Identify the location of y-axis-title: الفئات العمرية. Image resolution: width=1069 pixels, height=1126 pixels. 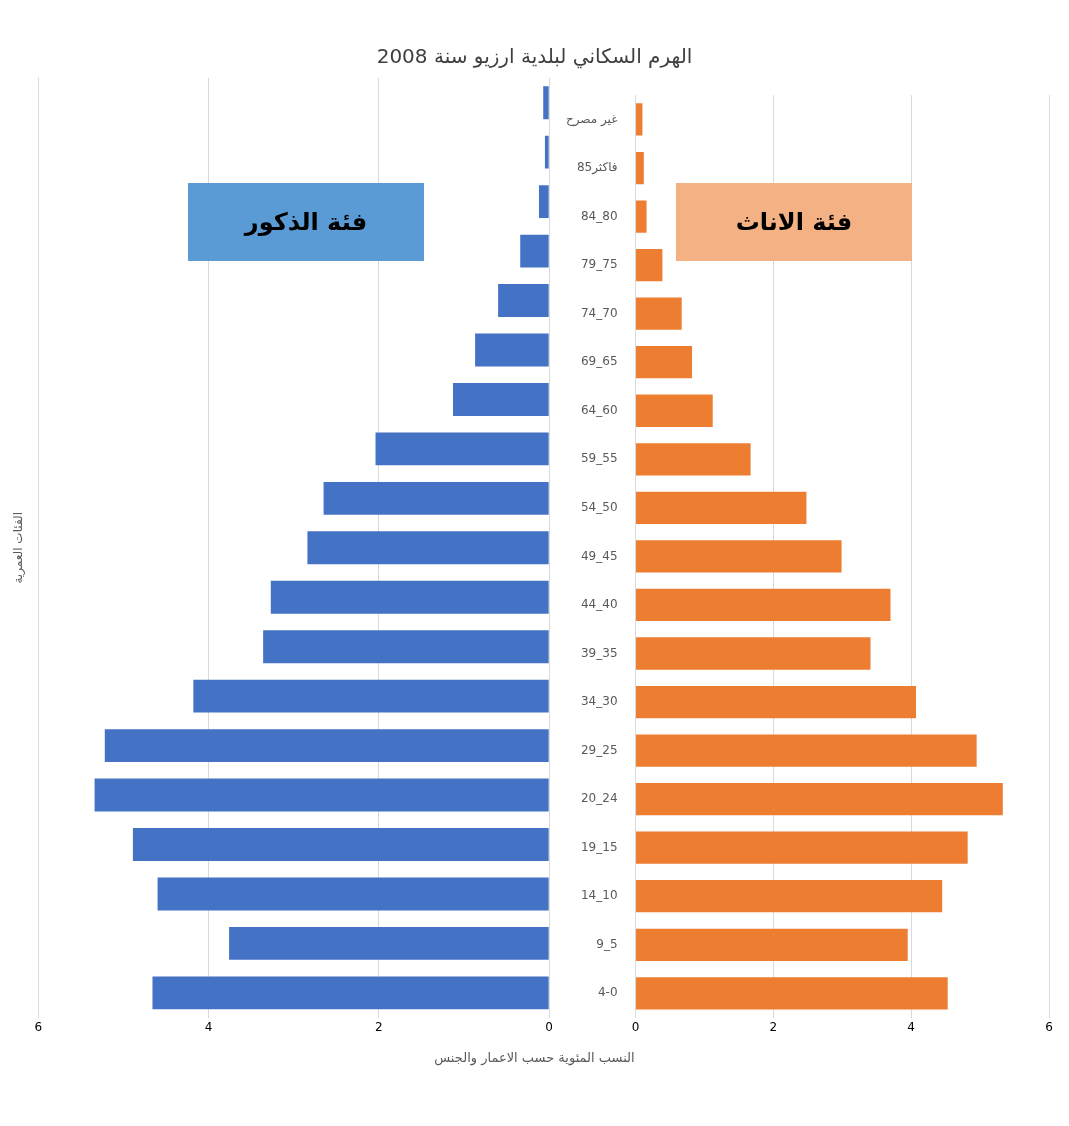
(19, 548).